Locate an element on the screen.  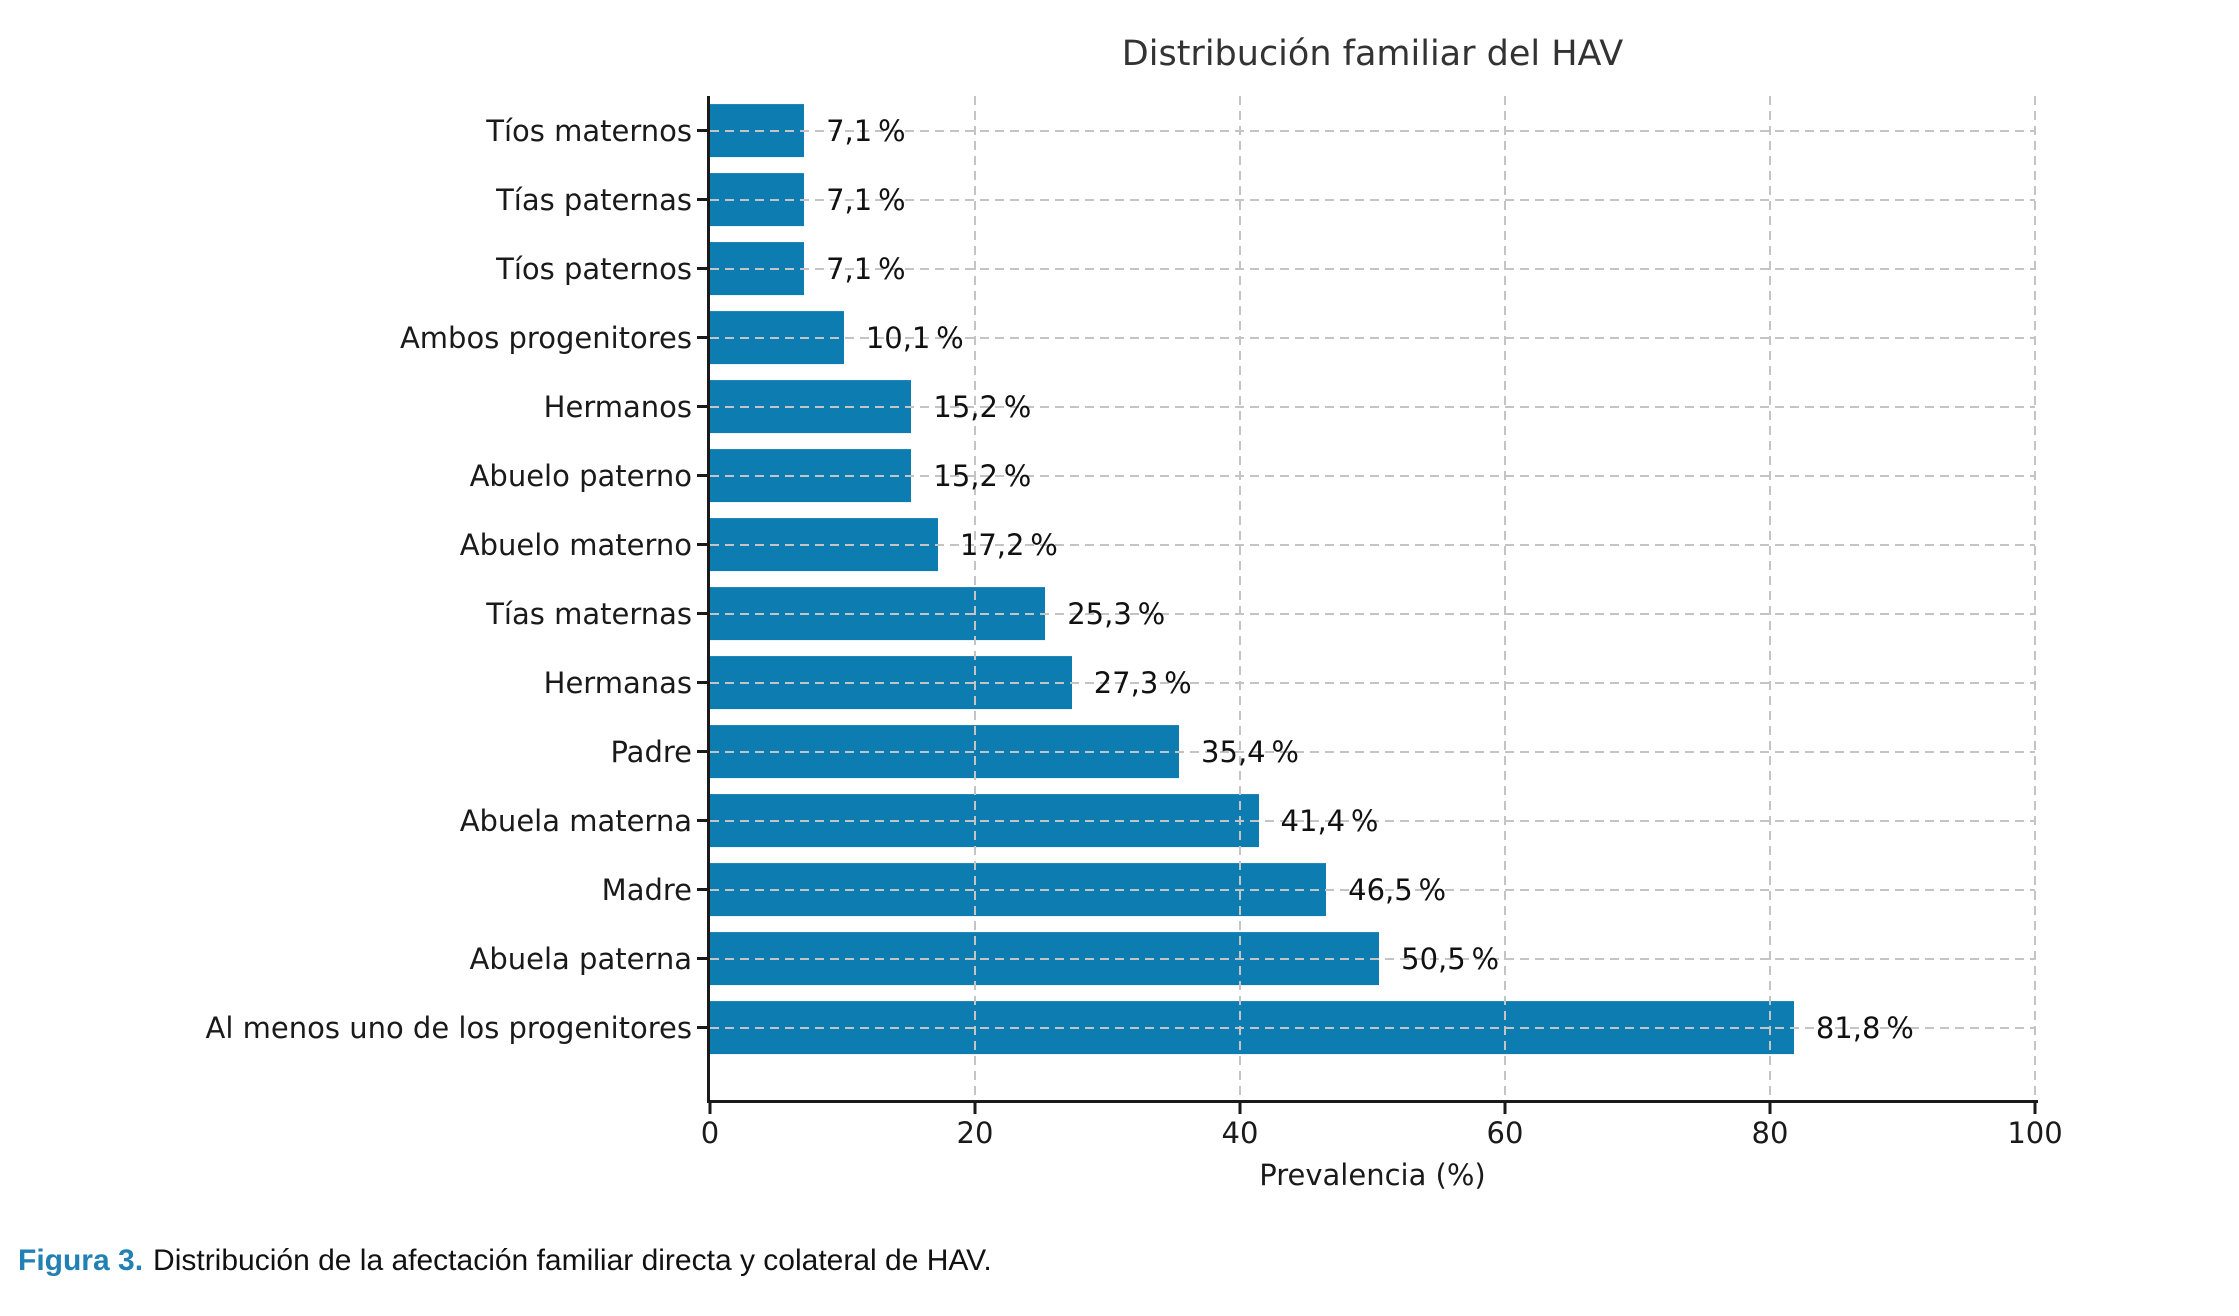
bar-row: Madre 46,5 % is located at coordinates (1318, 889).